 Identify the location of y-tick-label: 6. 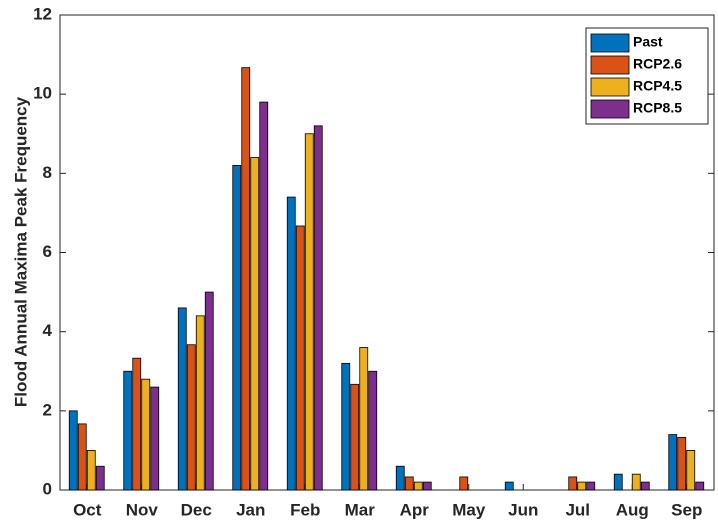
(47, 251).